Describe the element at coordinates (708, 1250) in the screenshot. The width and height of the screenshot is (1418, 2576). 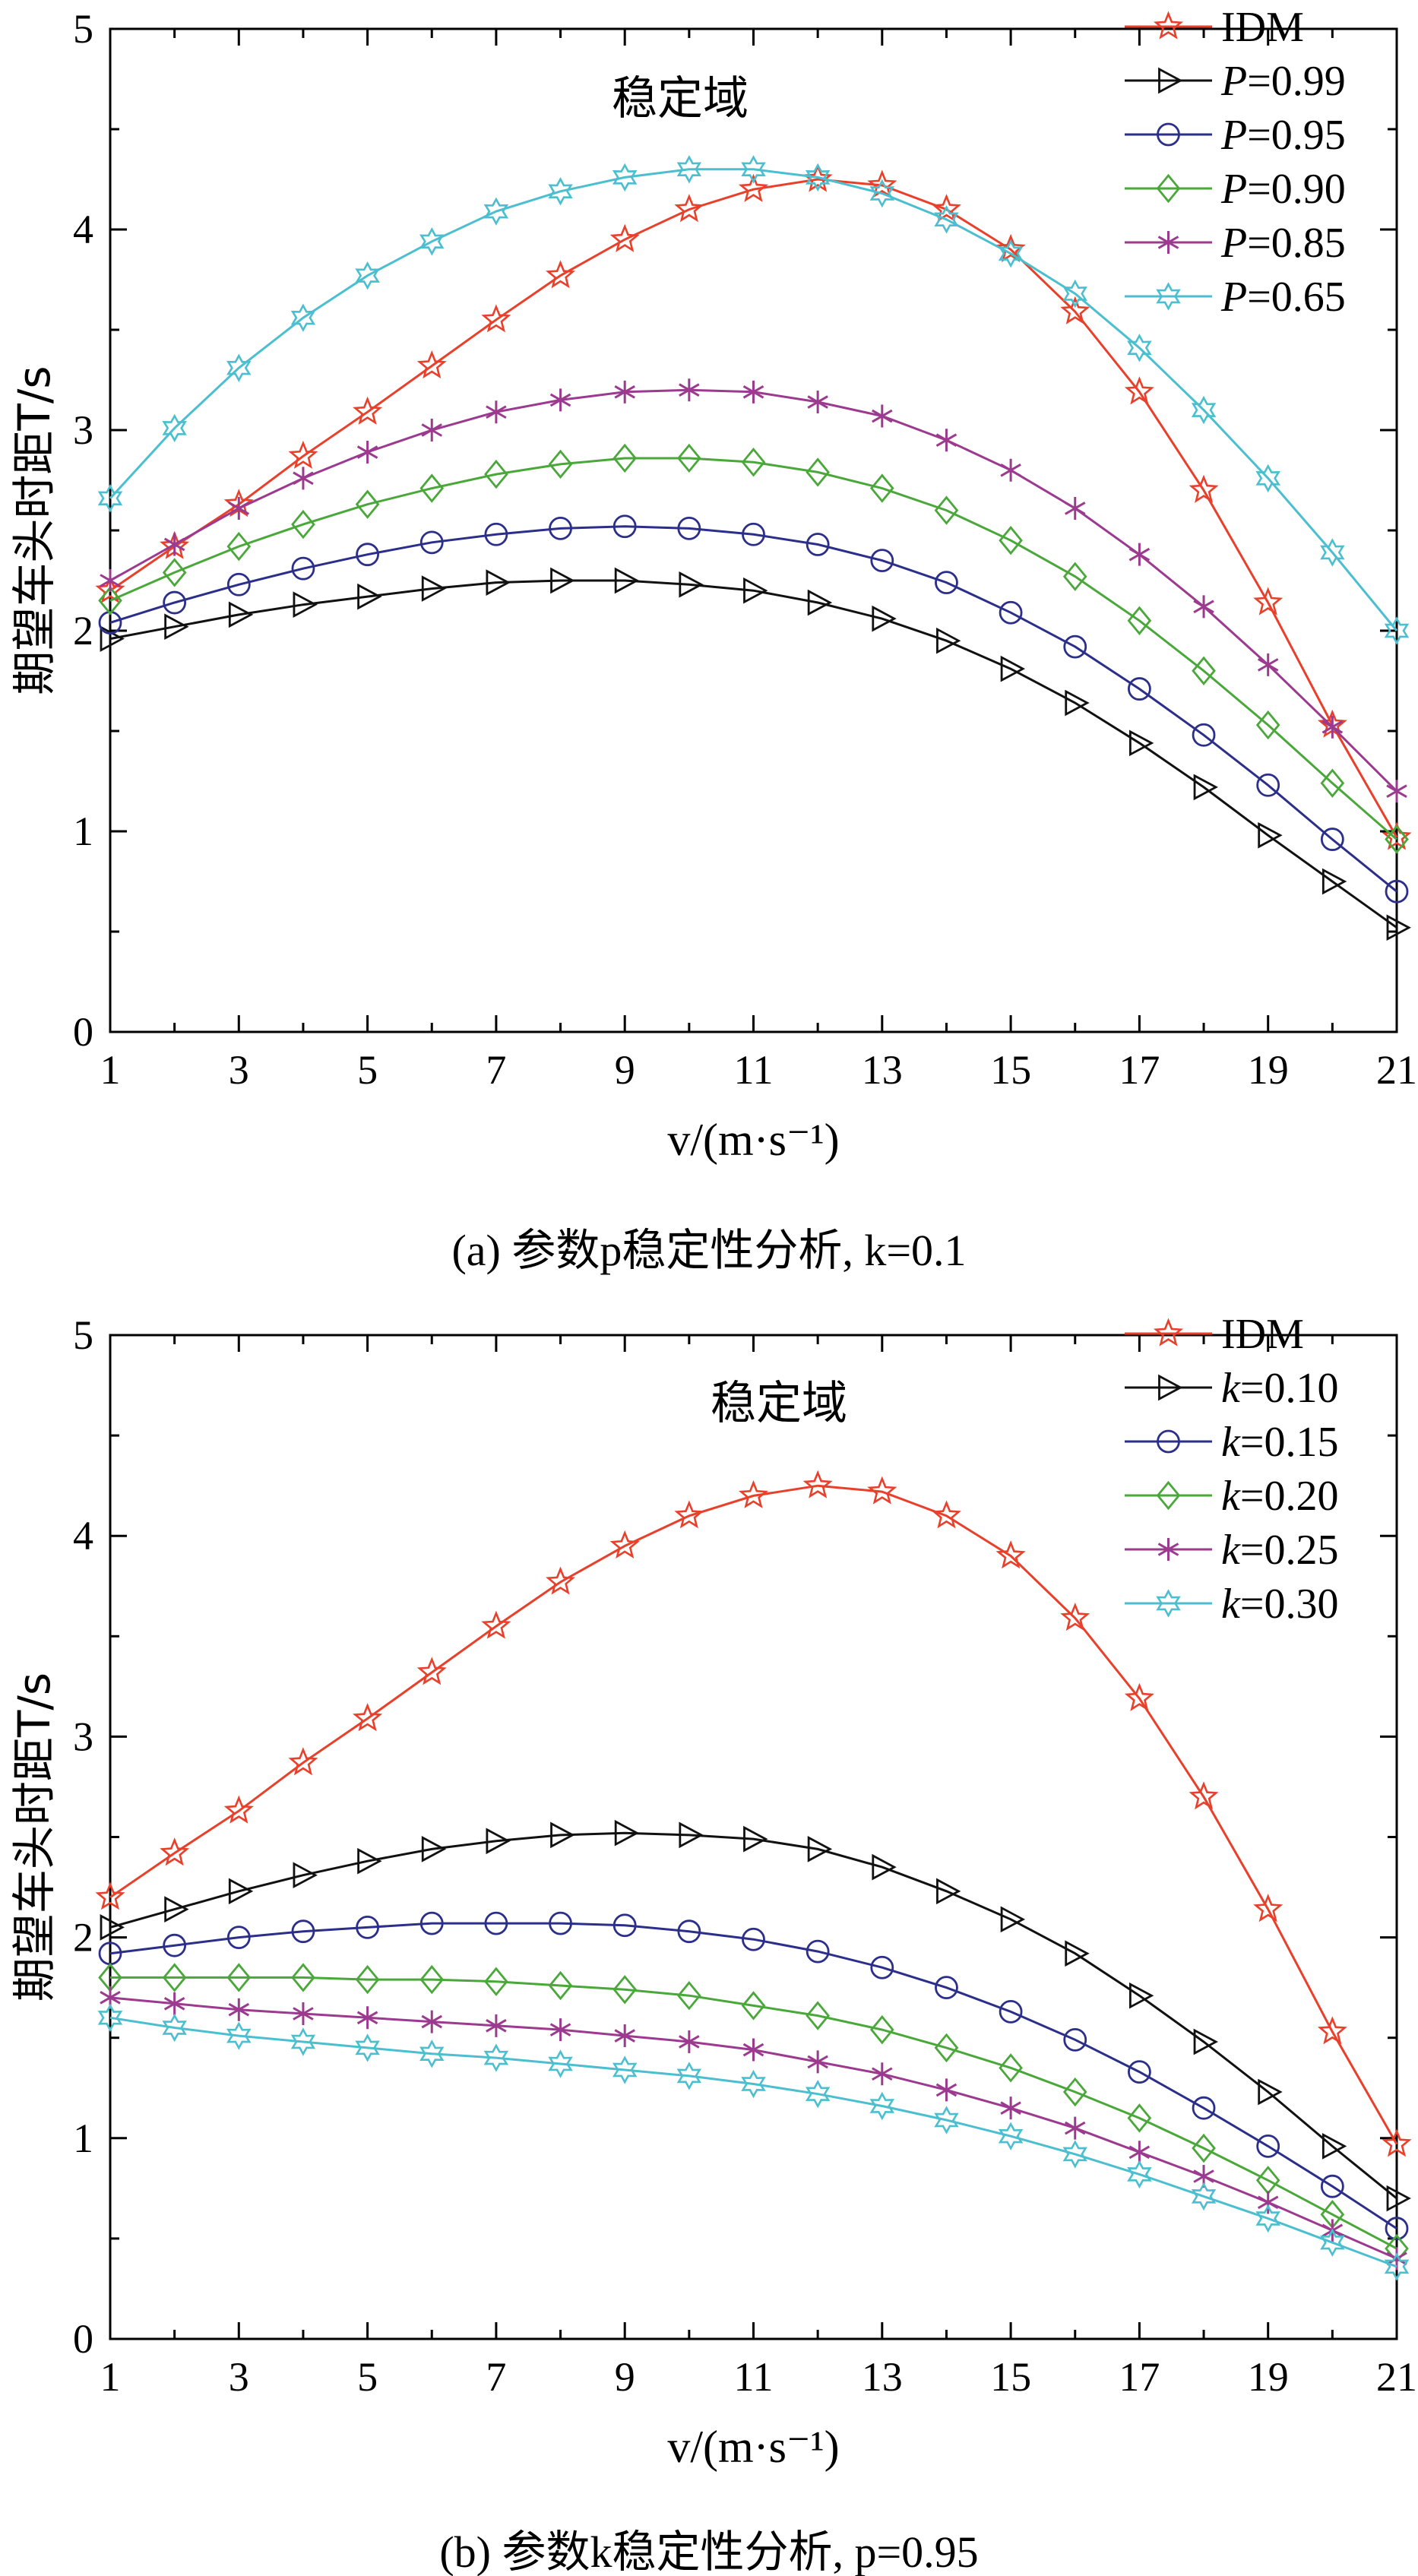
I see `panel-caption: (a) 参数p稳定性分析, k=0.1` at that location.